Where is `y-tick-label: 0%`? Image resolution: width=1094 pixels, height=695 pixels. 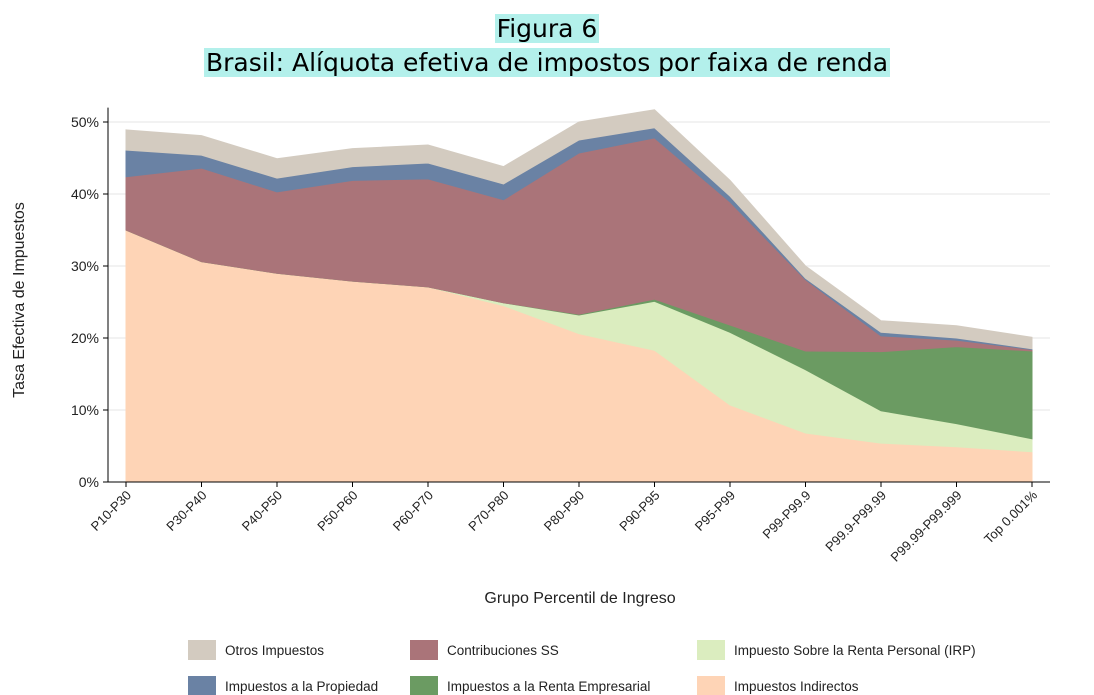
y-tick-label: 0% is located at coordinates (89, 482).